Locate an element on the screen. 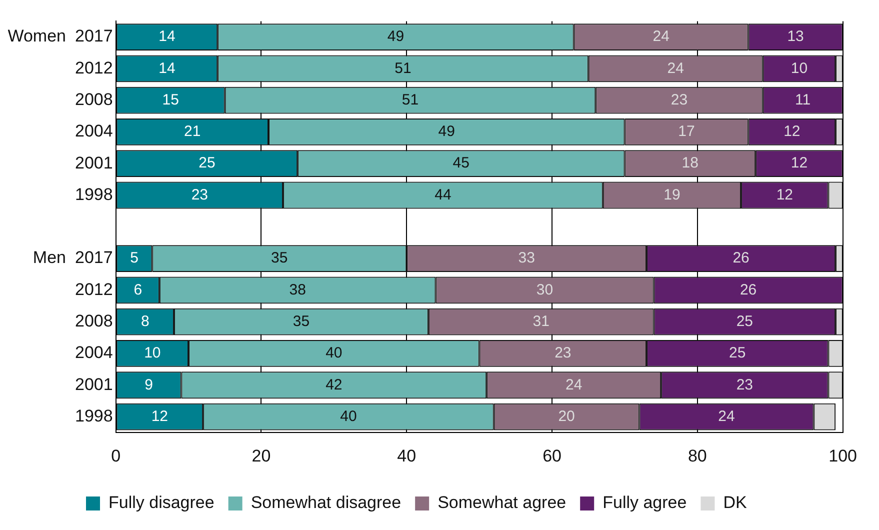 The height and width of the screenshot is (530, 879). data-label: 31 is located at coordinates (541, 321).